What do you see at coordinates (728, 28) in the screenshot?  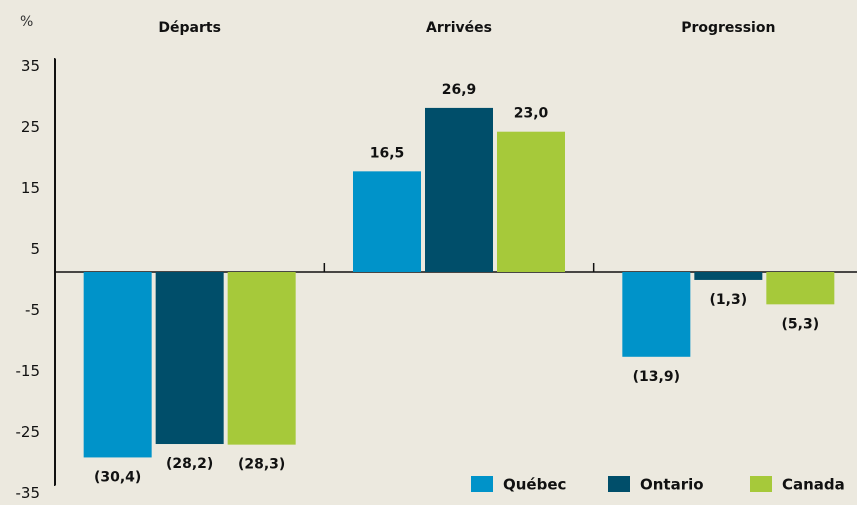 I see `category-label: Progression` at bounding box center [728, 28].